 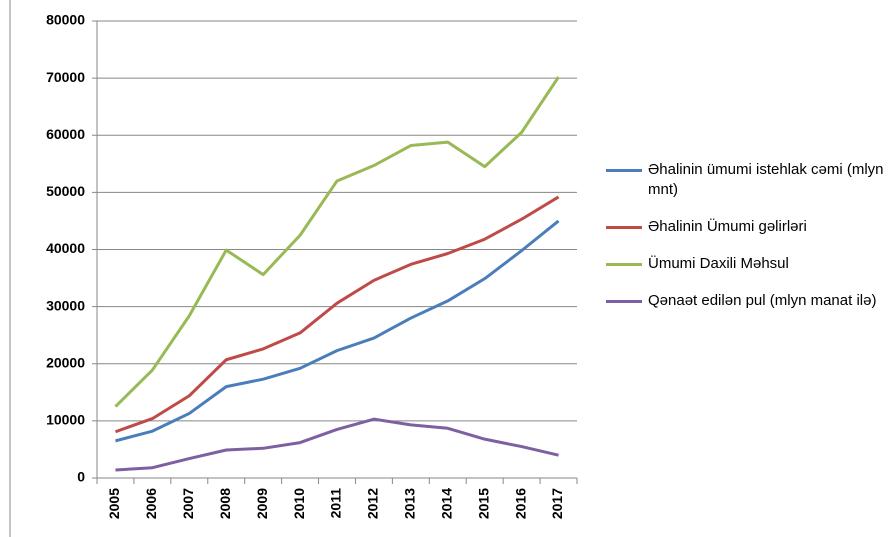 What do you see at coordinates (762, 300) in the screenshot?
I see `legend-label: Qənaət edilən pul (mlyn manat ilə)` at bounding box center [762, 300].